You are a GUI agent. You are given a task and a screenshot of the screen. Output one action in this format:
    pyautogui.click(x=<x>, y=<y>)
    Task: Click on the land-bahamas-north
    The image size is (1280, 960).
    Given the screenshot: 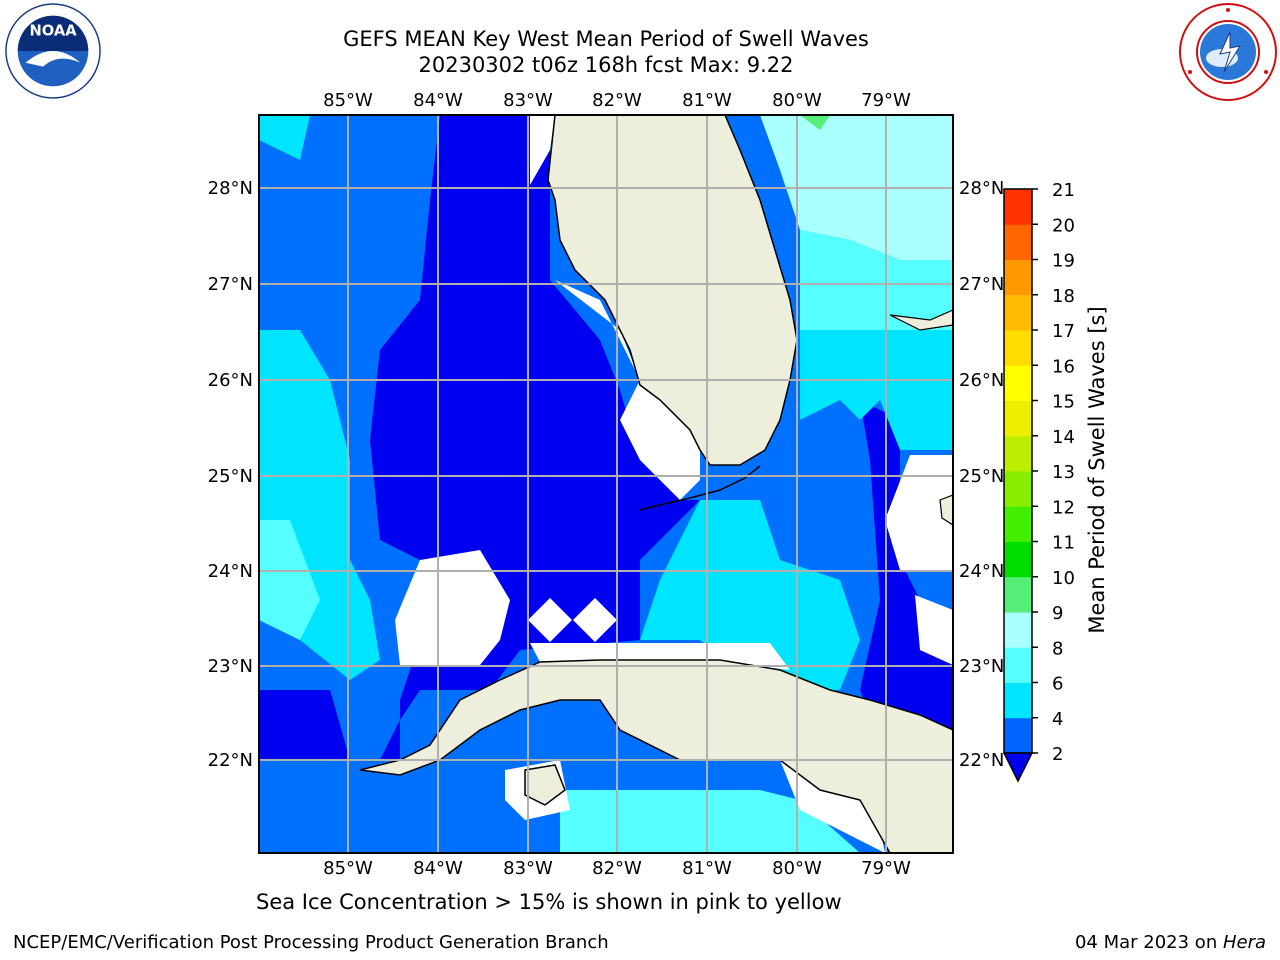 What is the action you would take?
    pyautogui.click(x=921, y=320)
    